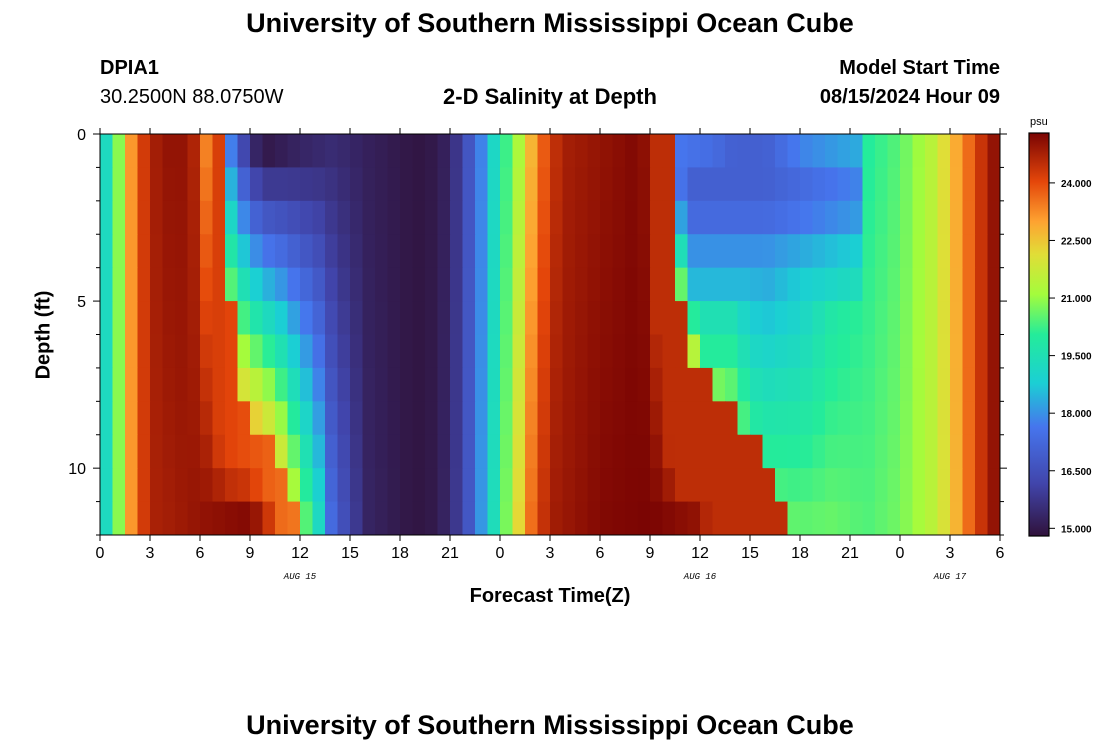 The height and width of the screenshot is (750, 1100). Describe the element at coordinates (750, 553) in the screenshot. I see `x-tick-label: 15` at that location.